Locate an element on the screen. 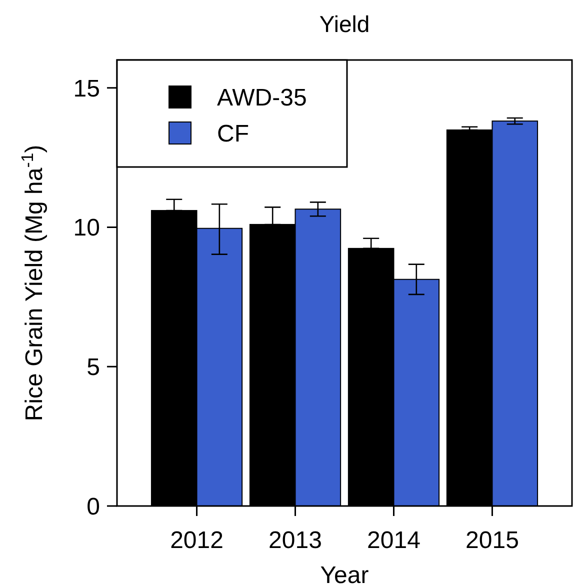  legend-label: AWD-35 is located at coordinates (262, 98).